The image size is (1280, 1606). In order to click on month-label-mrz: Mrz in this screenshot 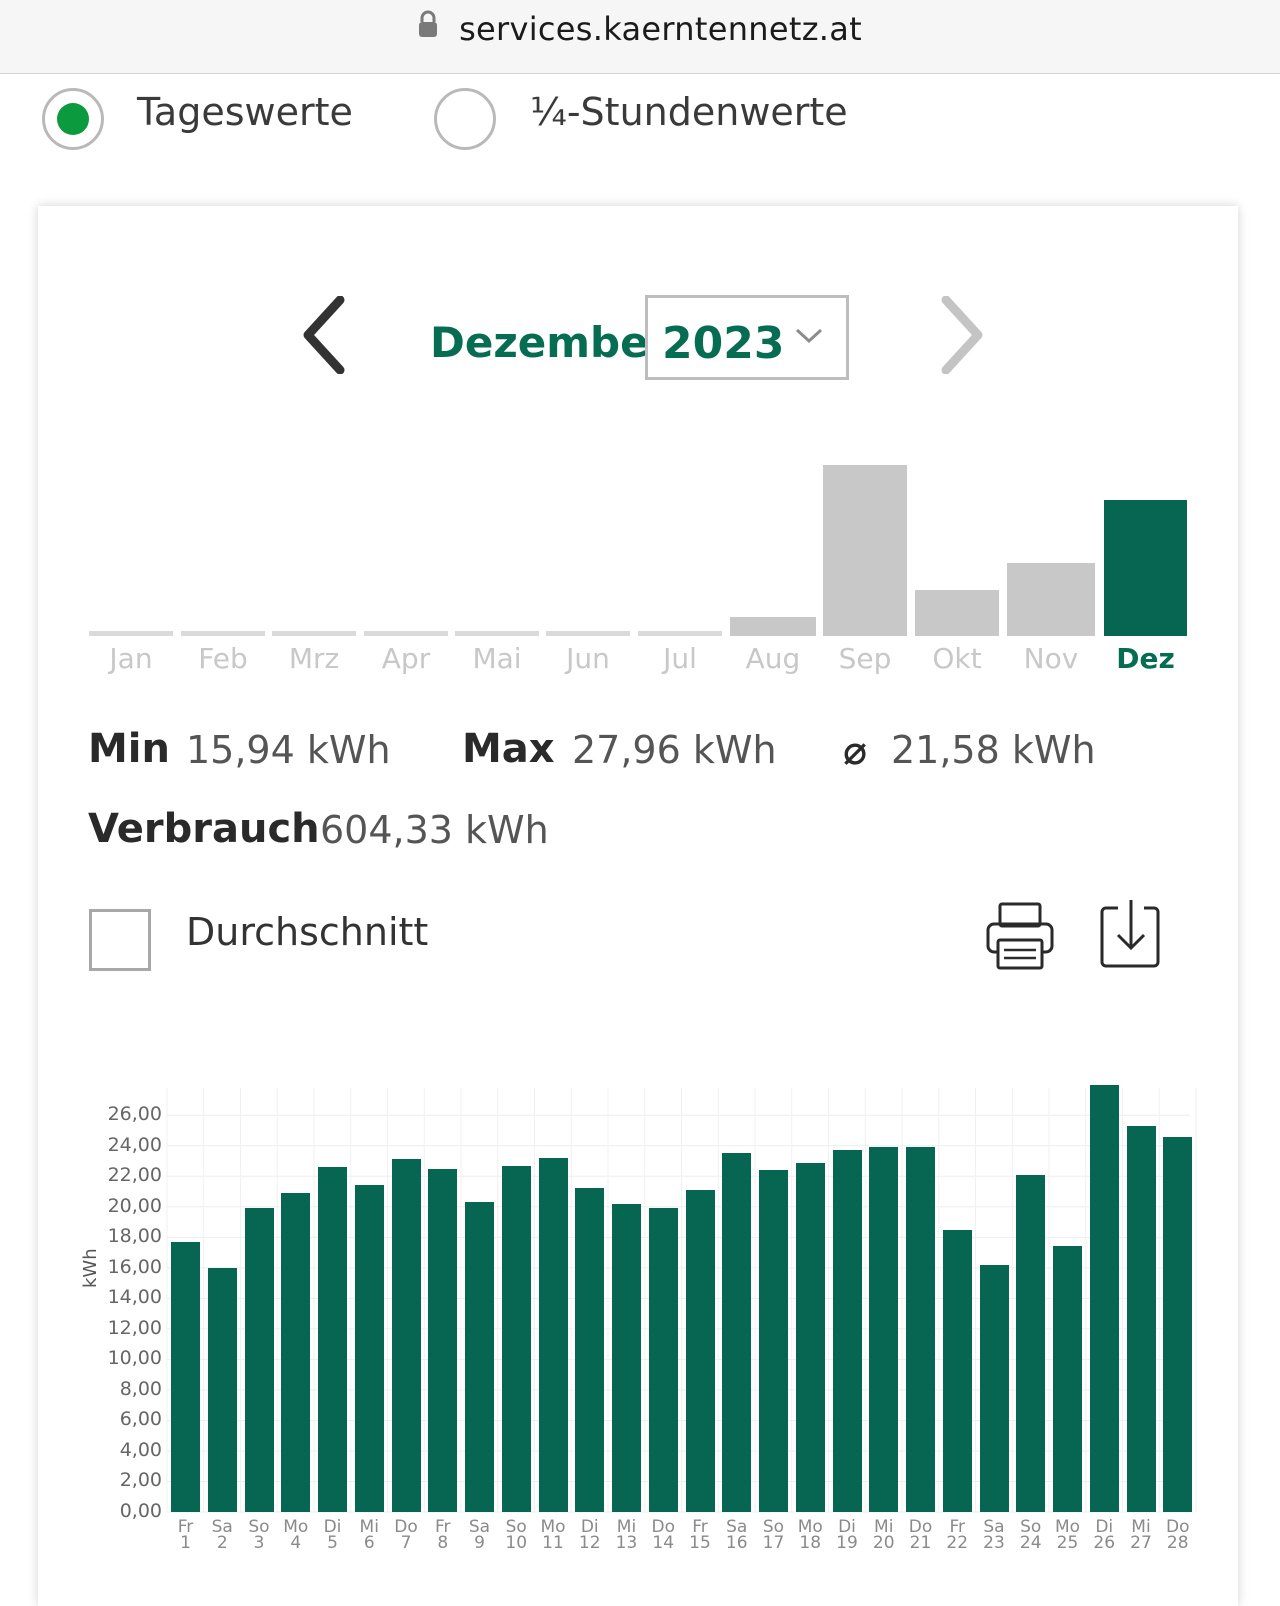, I will do `click(314, 658)`.